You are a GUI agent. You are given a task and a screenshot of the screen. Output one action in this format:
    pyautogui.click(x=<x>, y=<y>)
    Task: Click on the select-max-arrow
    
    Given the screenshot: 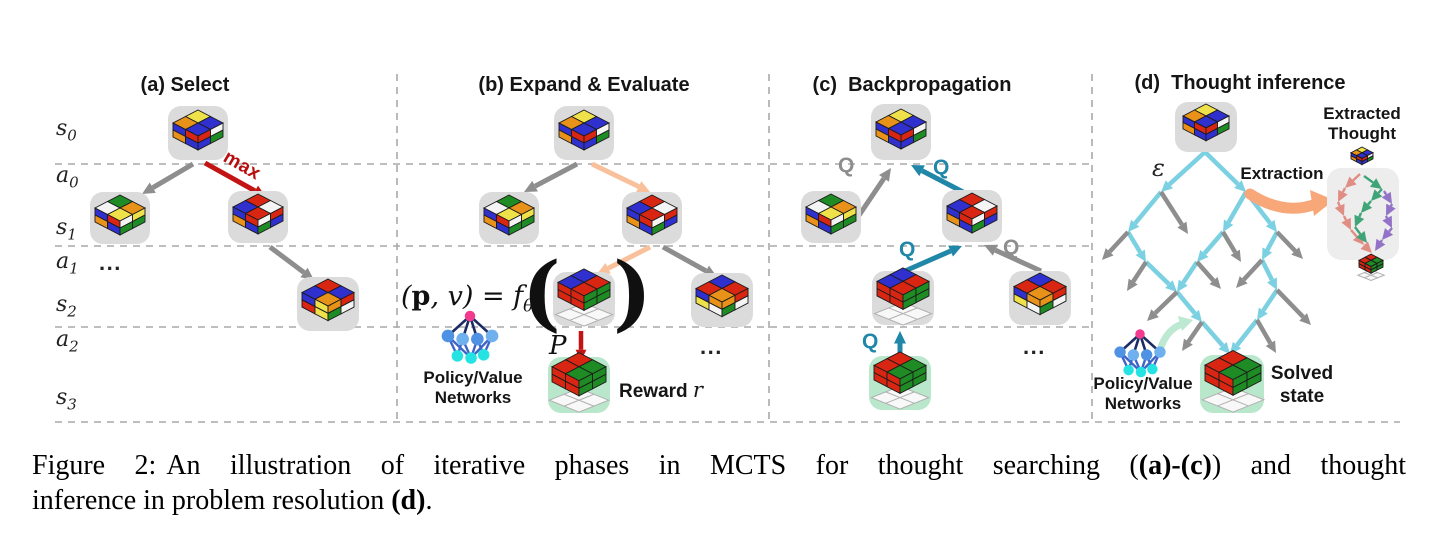 What is the action you would take?
    pyautogui.click(x=230, y=177)
    